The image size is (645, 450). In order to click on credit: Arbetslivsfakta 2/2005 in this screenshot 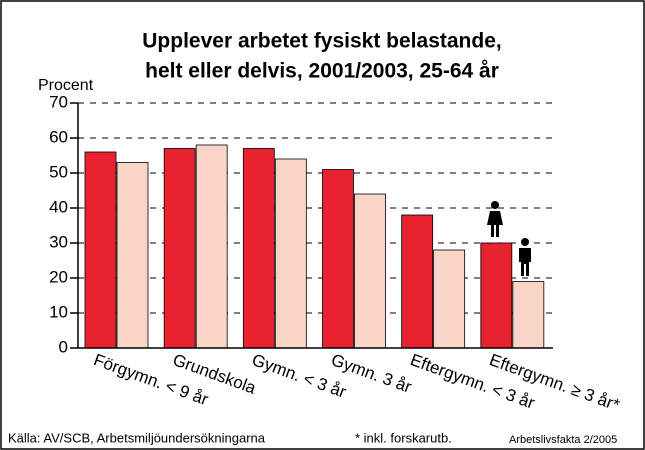, I will do `click(563, 440)`.